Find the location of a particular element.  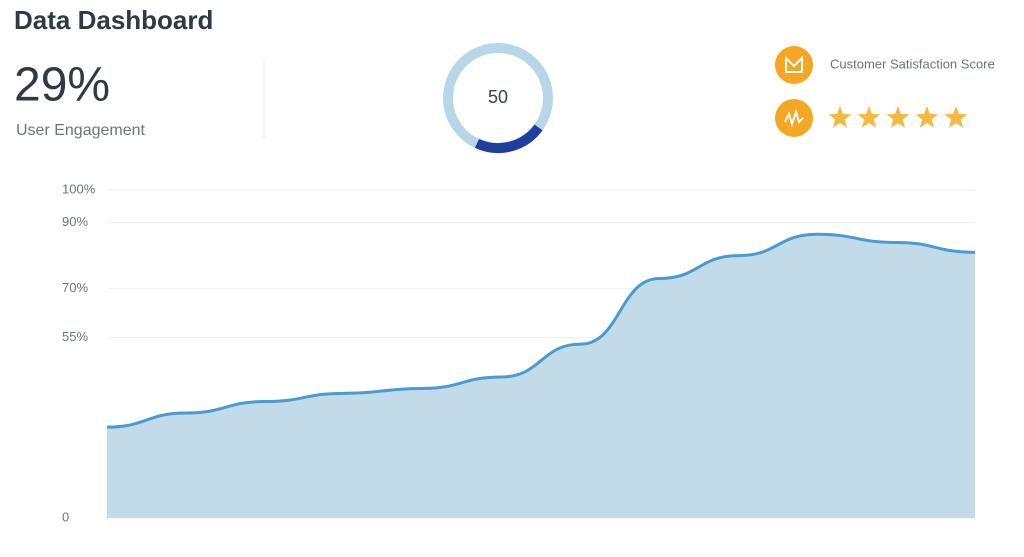

kpi-label: User Engagement is located at coordinates (81, 130).